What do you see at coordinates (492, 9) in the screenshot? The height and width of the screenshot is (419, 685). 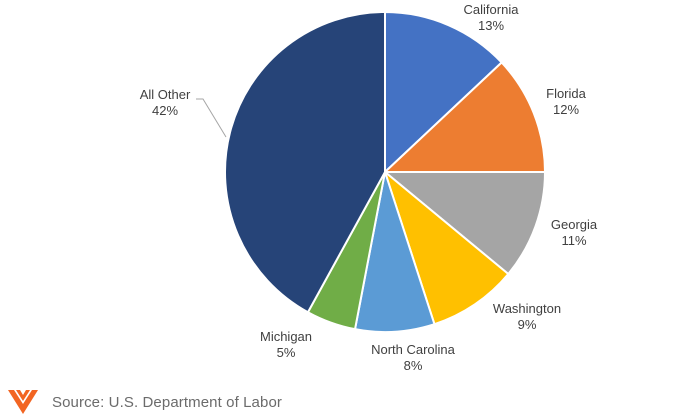 I see `slice-label-california: California` at bounding box center [492, 9].